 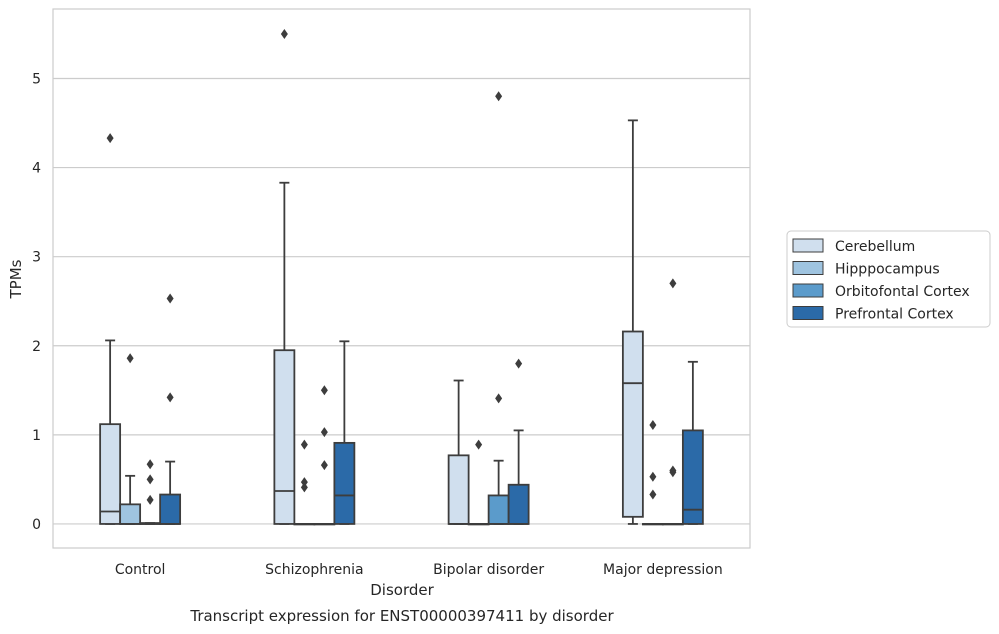 I want to click on legend-label: Orbitofontal Cortex, so click(x=902, y=292).